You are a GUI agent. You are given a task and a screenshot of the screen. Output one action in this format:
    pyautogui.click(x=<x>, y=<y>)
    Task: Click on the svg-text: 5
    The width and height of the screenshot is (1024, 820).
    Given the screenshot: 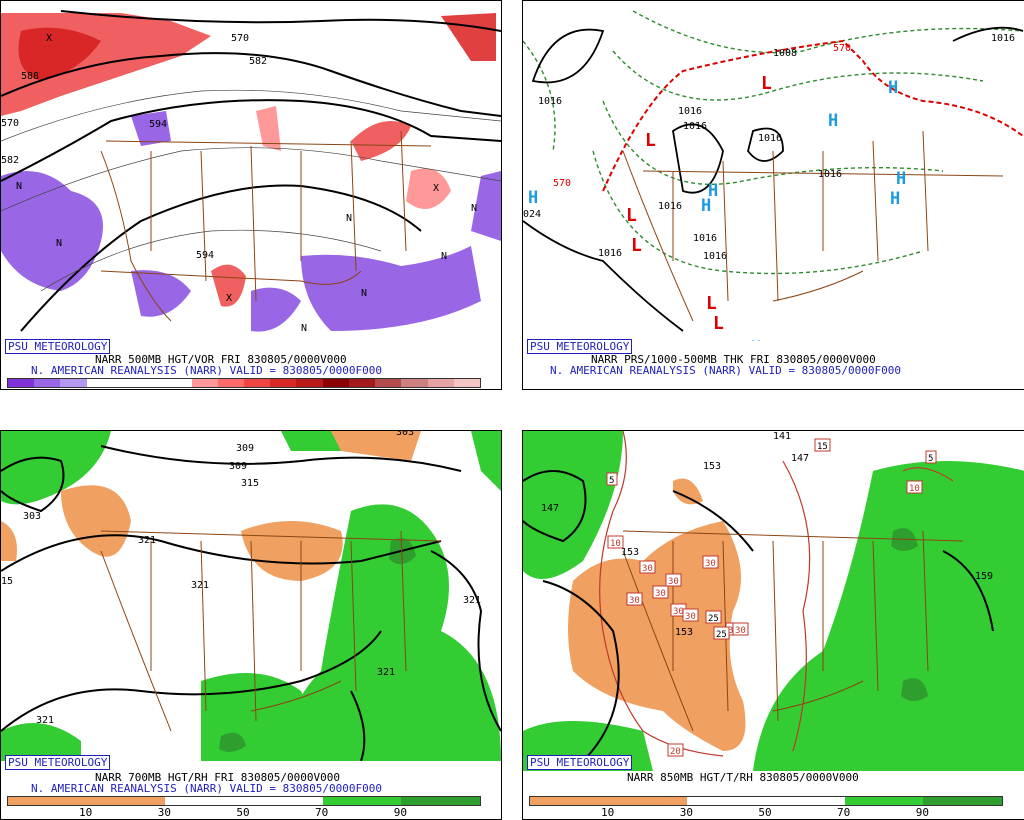 What is the action you would take?
    pyautogui.click(x=930, y=459)
    